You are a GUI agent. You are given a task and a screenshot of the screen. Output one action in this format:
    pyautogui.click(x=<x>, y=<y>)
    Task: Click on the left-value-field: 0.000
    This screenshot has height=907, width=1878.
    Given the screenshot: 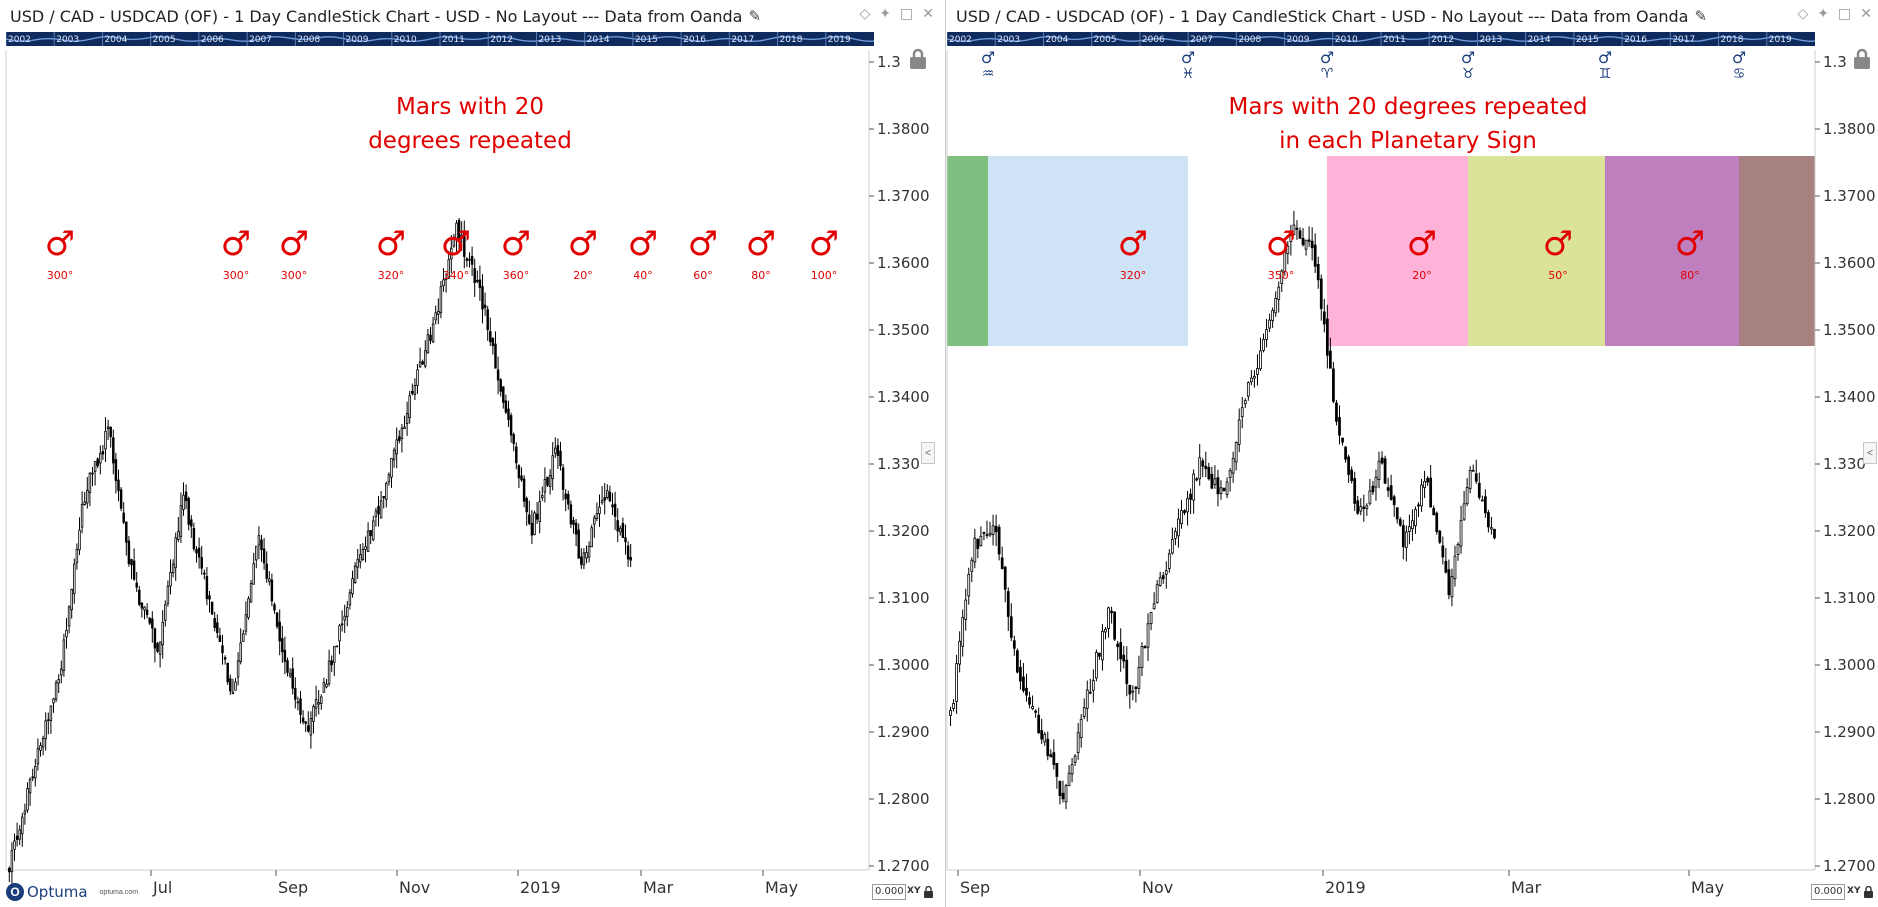 What is the action you would take?
    pyautogui.click(x=889, y=892)
    